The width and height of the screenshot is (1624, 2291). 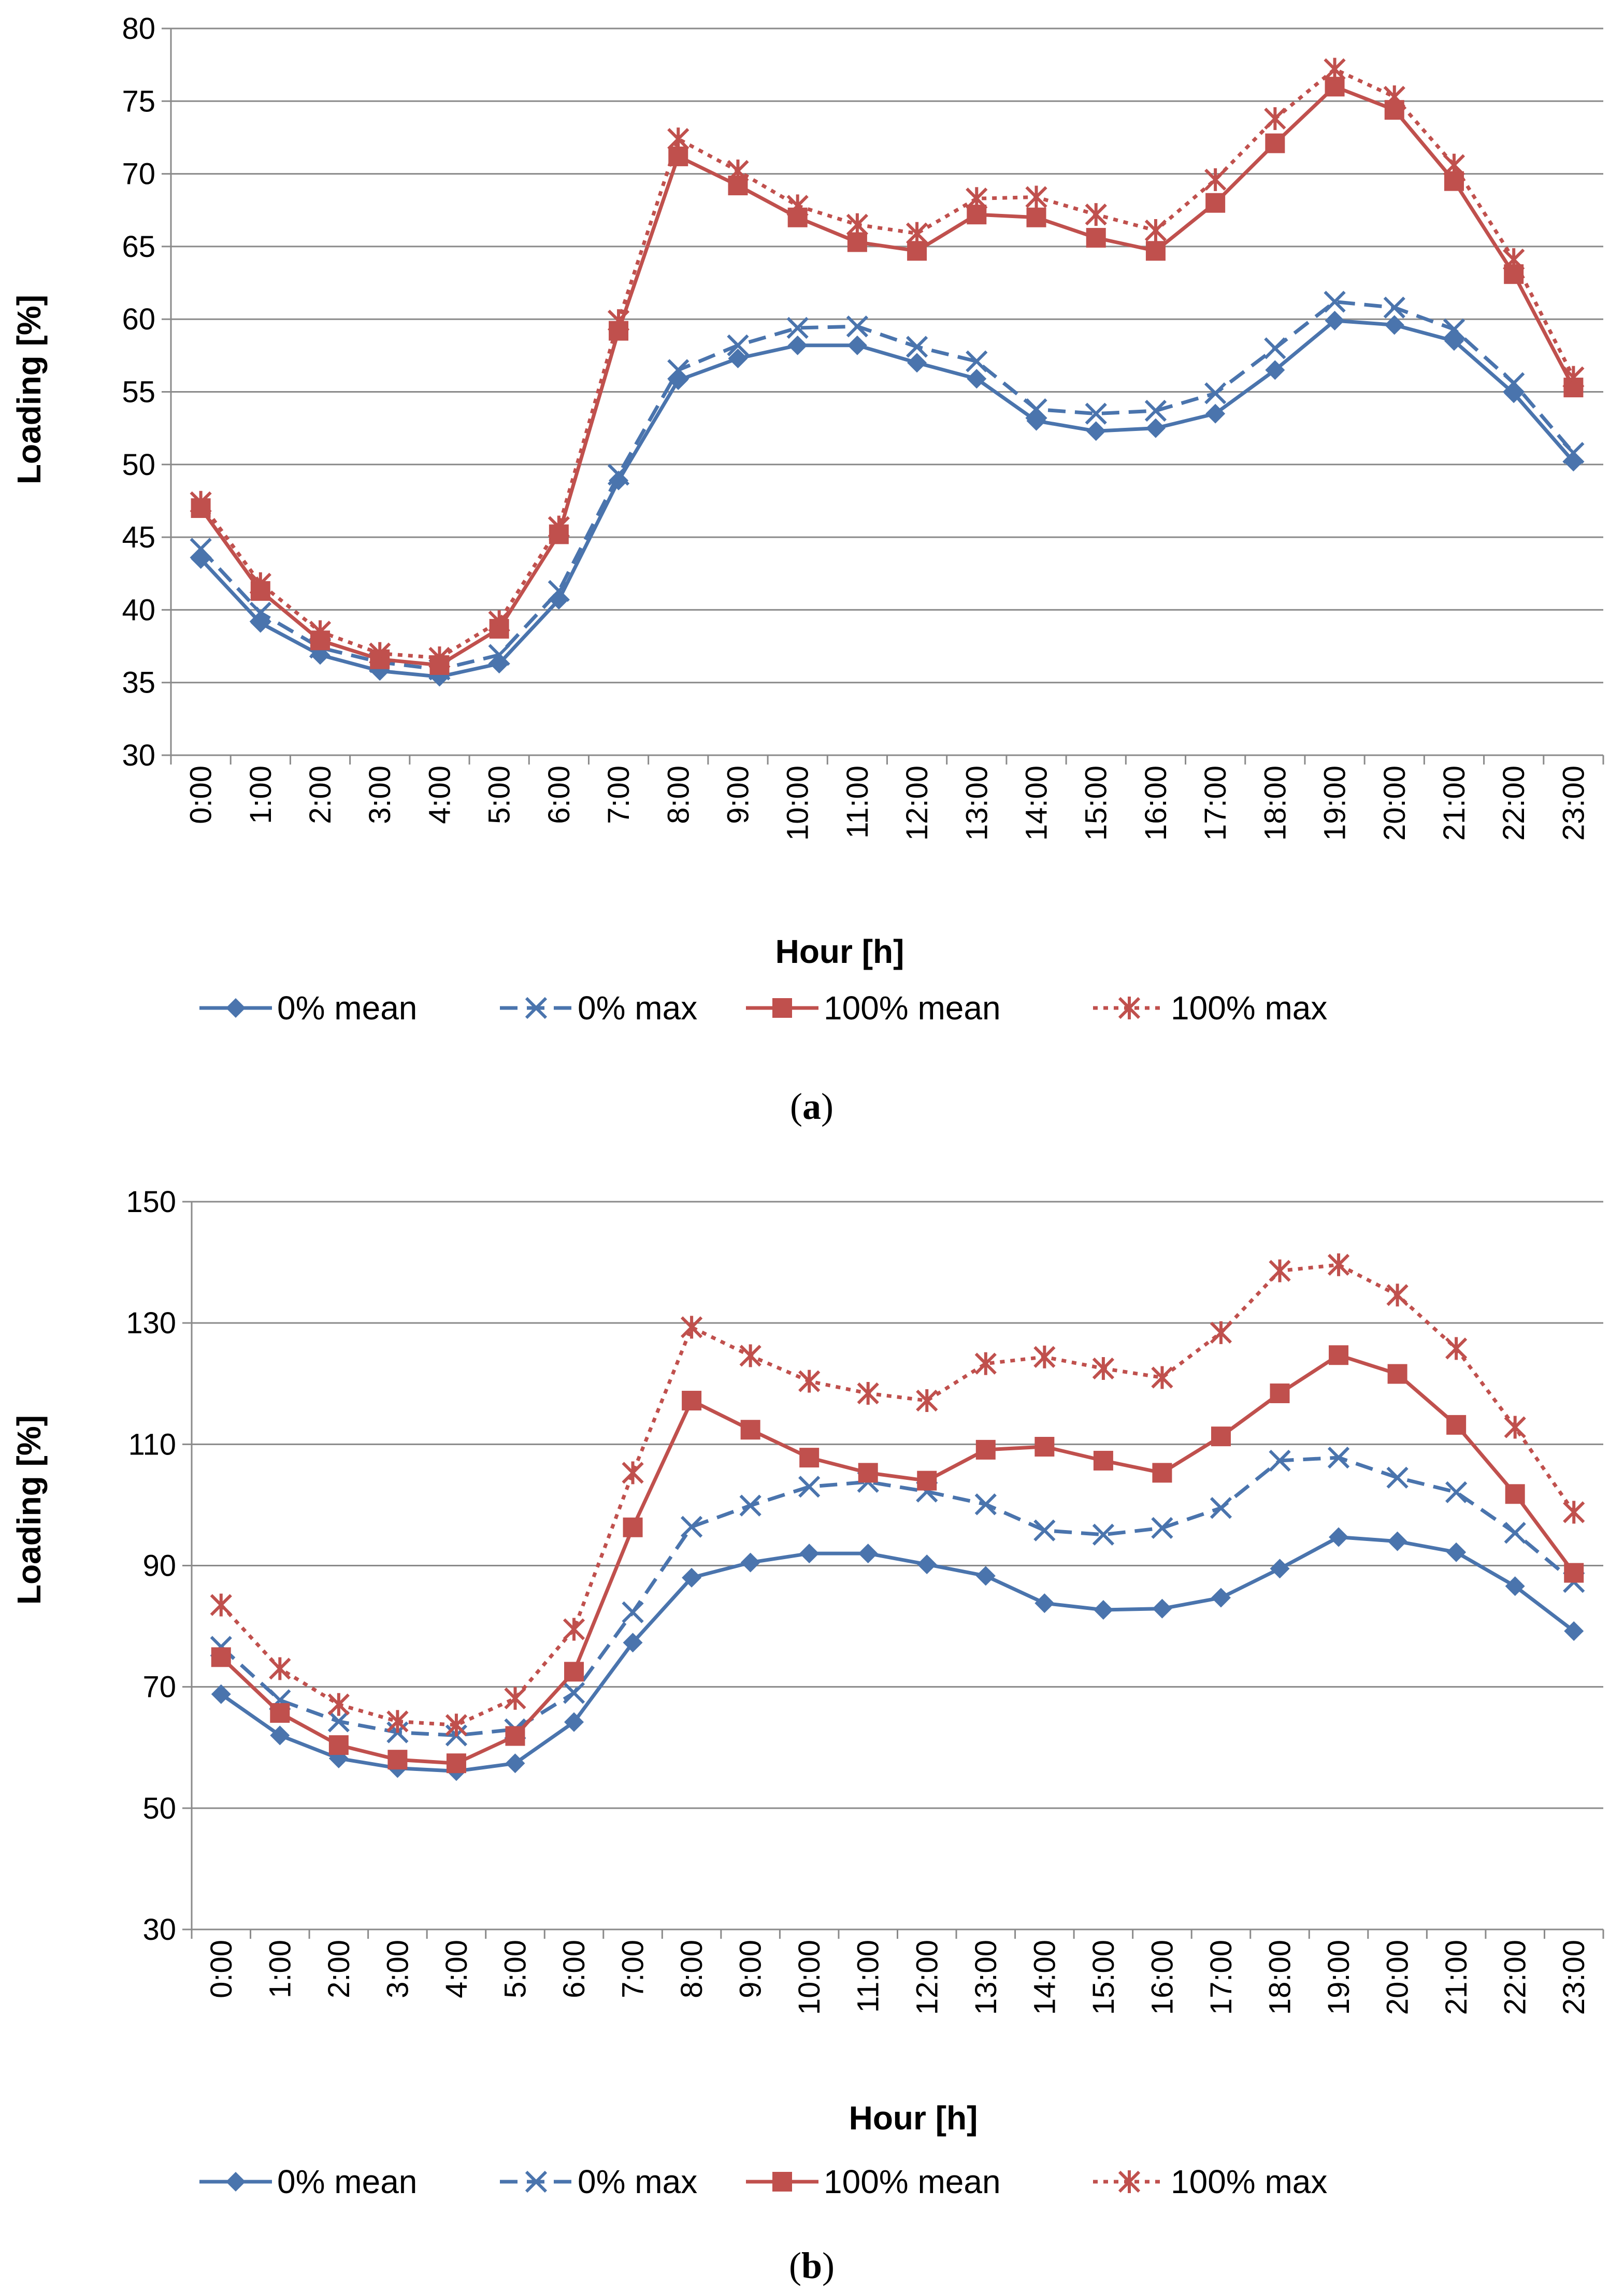 I want to click on legend-item: 0% mean, so click(x=308, y=2181).